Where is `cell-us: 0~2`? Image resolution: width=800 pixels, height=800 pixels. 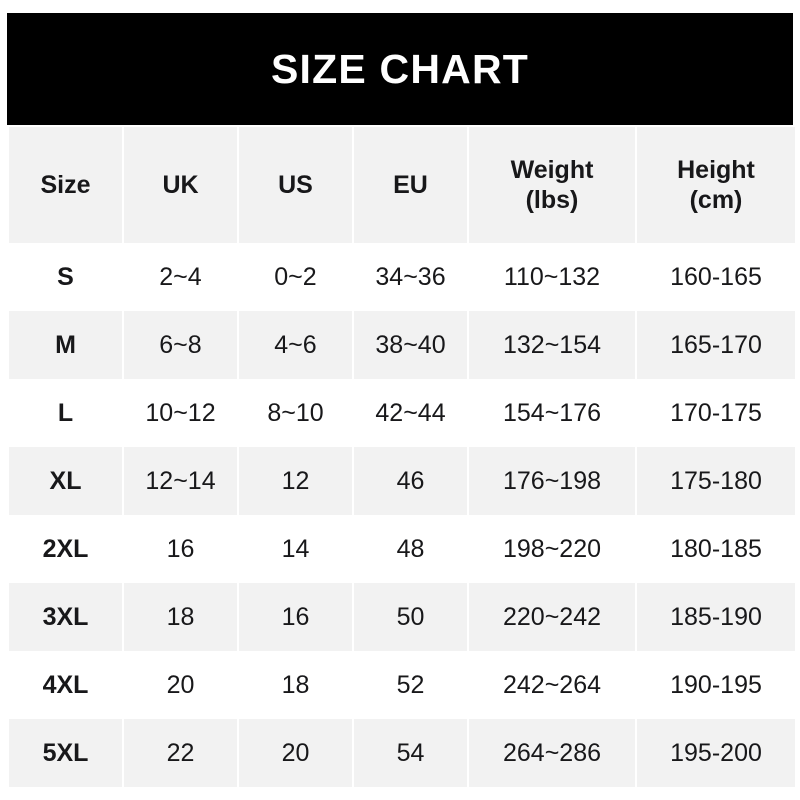 cell-us: 0~2 is located at coordinates (295, 277).